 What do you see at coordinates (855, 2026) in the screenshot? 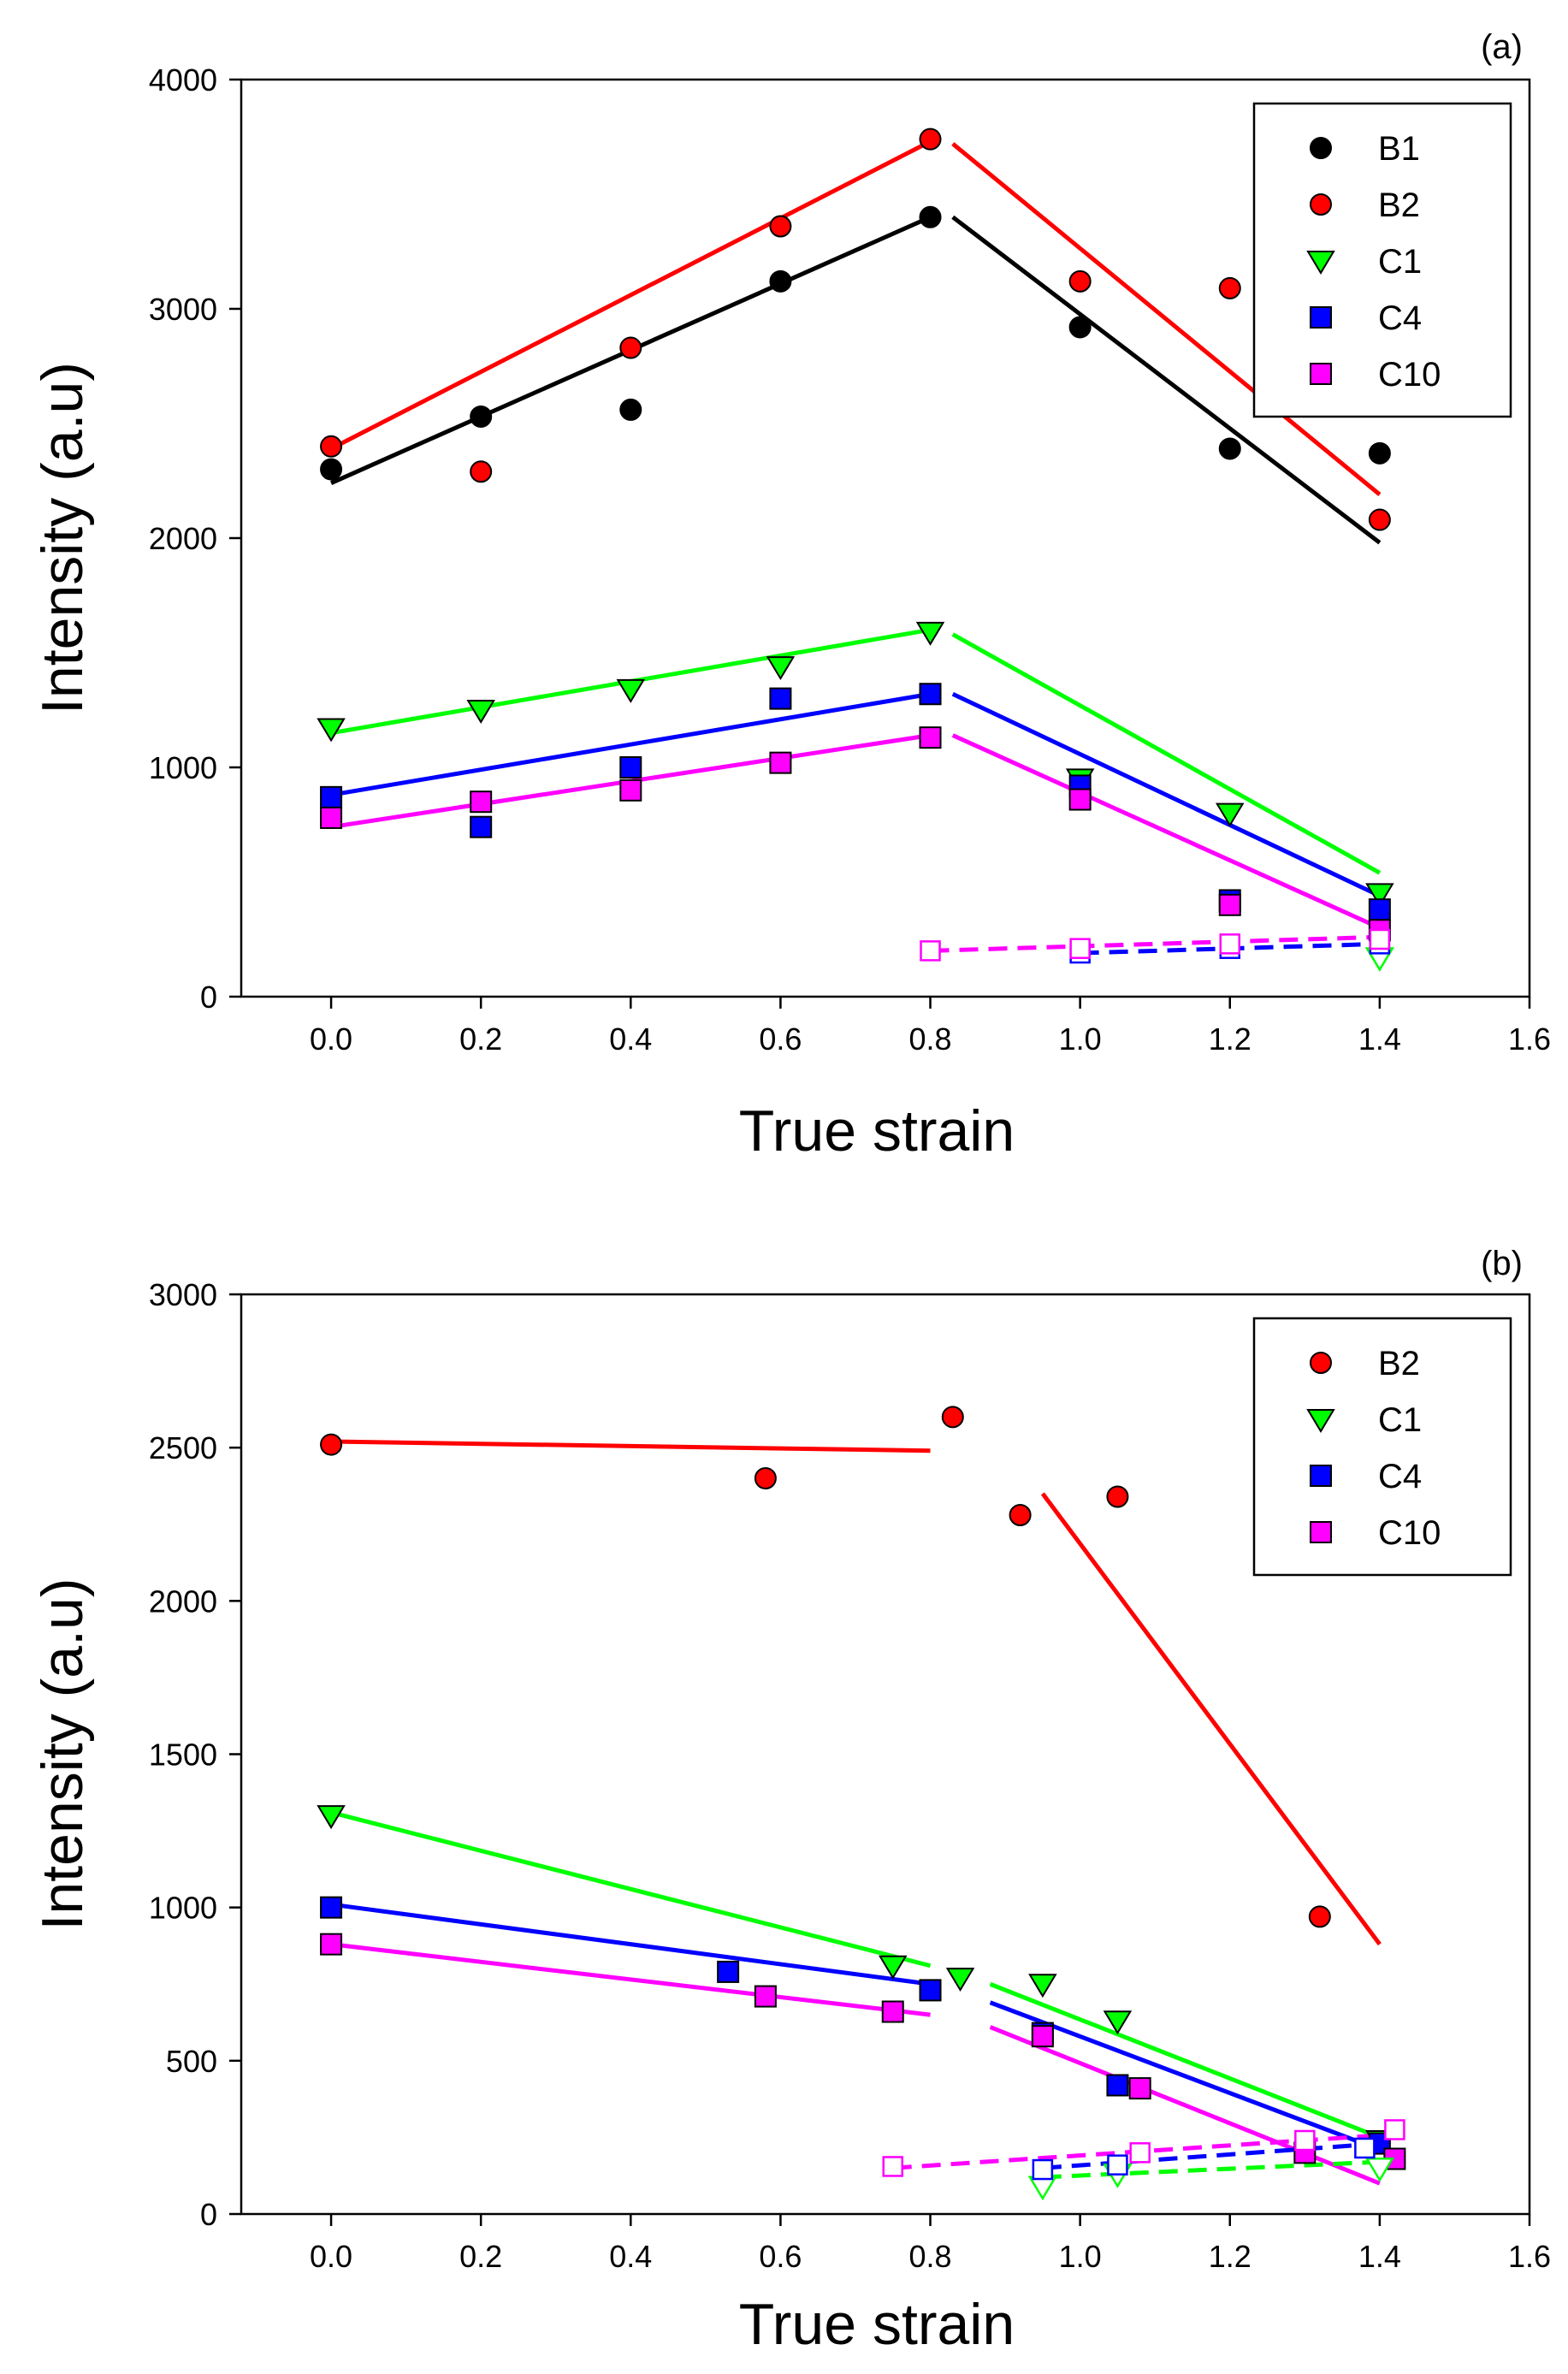
I see `series-c4` at bounding box center [855, 2026].